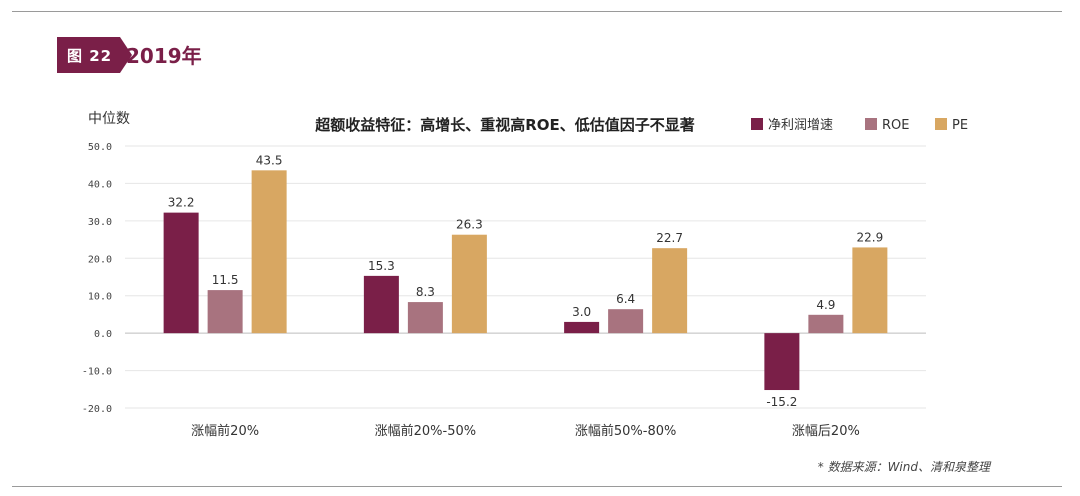  I want to click on data-label: 32.2, so click(181, 203).